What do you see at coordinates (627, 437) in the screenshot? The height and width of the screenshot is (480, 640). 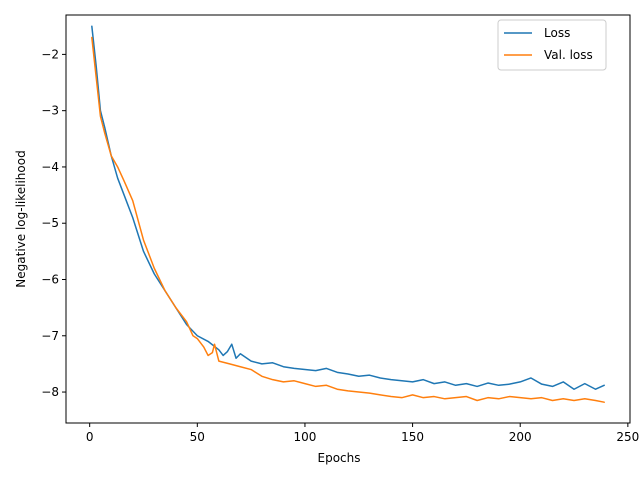 I see `x-tick-label: 250` at bounding box center [627, 437].